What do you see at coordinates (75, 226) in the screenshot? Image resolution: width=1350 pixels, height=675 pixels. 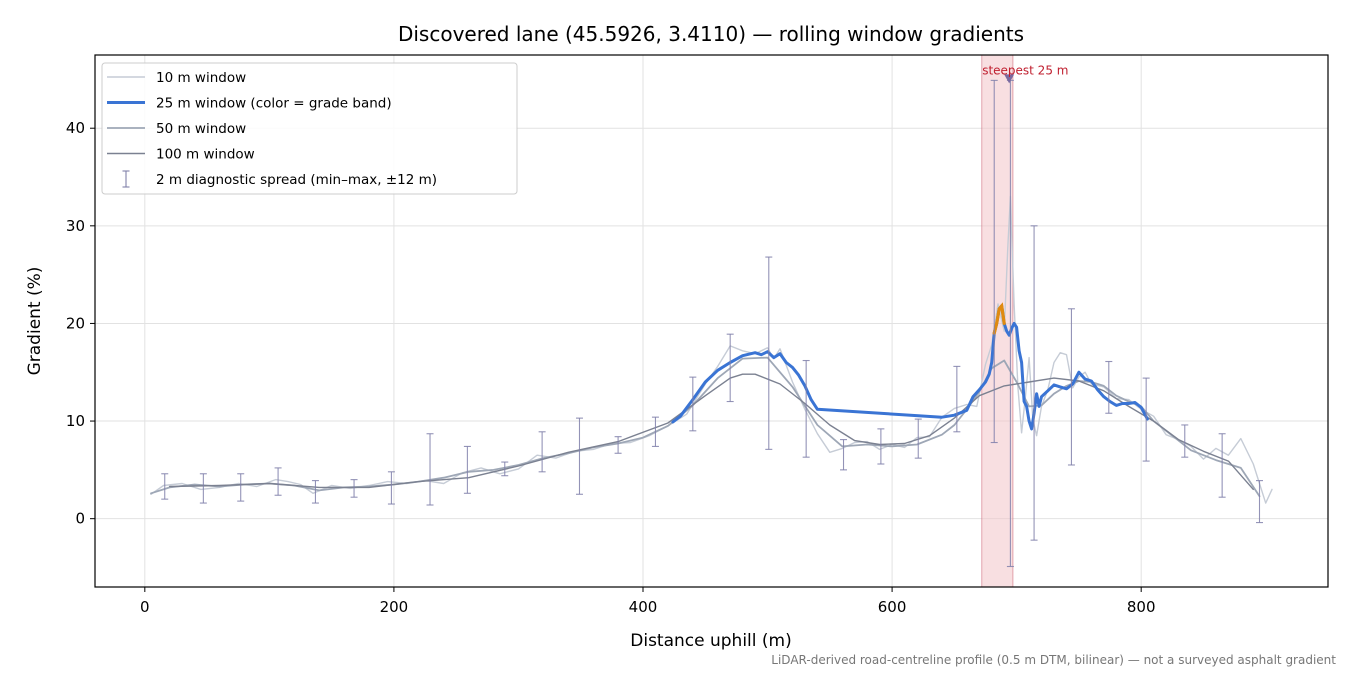 I see `y-tick-label: 30` at bounding box center [75, 226].